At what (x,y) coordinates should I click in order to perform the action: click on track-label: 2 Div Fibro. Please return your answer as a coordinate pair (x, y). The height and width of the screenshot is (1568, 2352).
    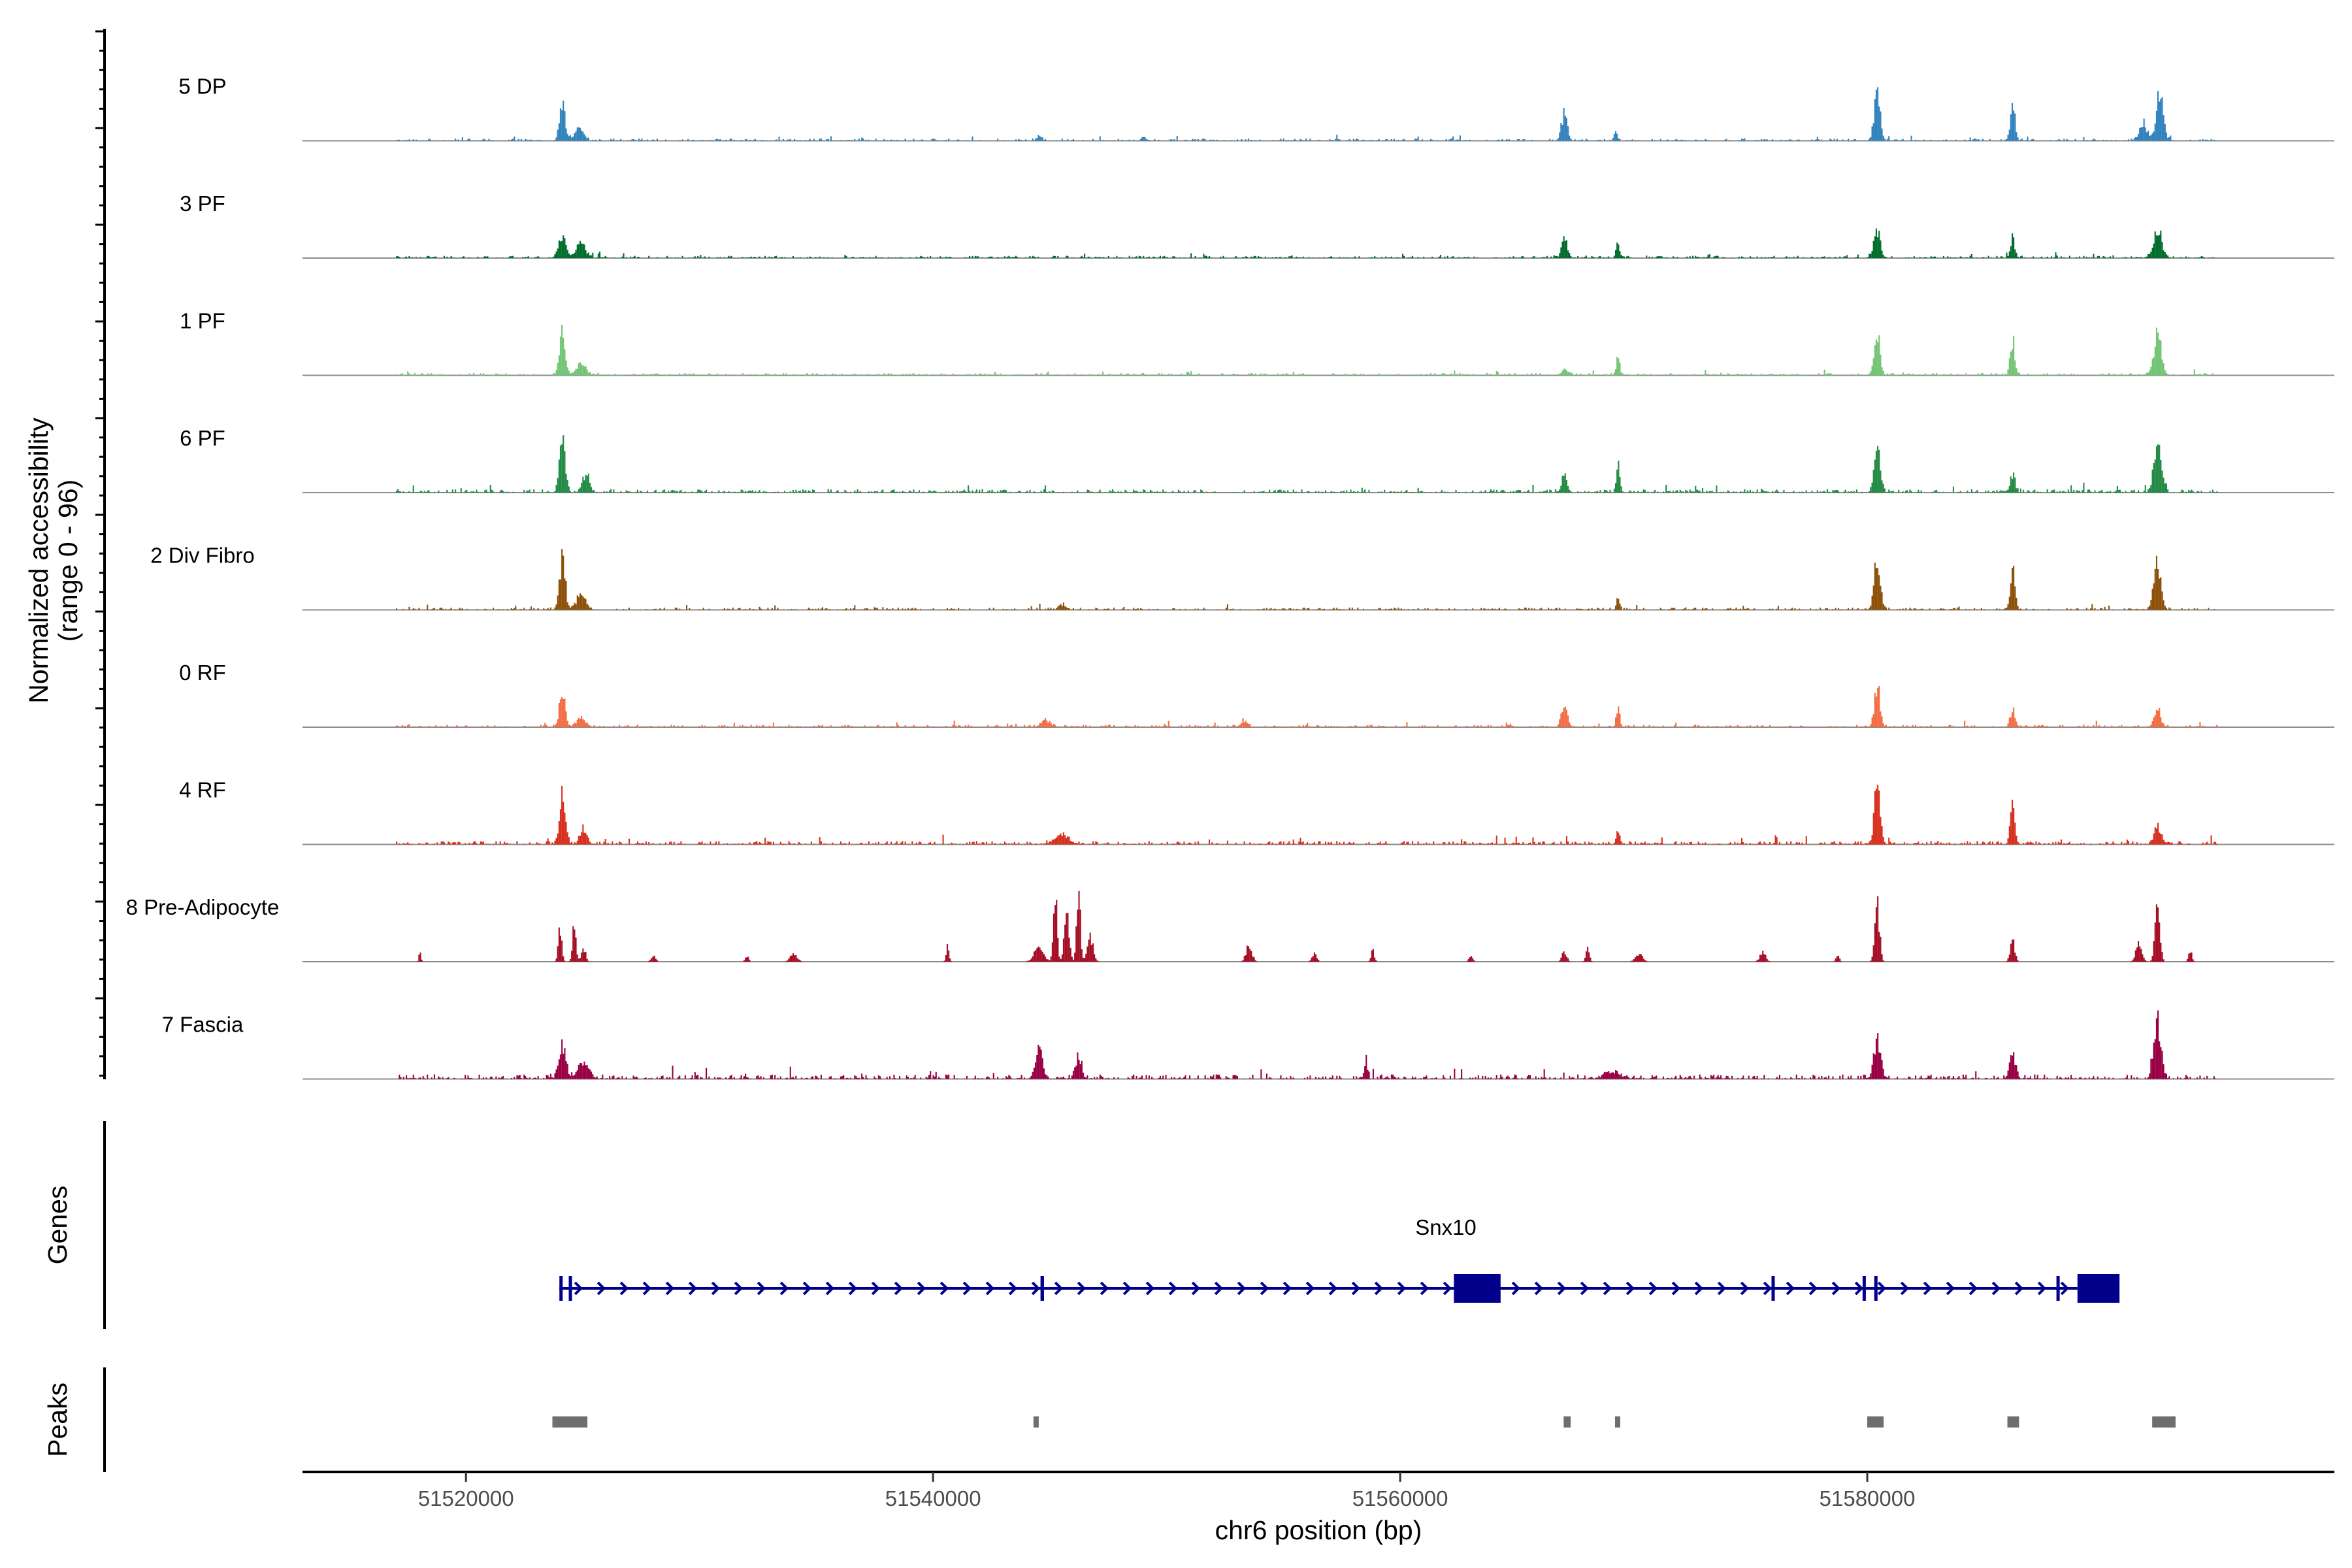
    Looking at the image, I should click on (202, 556).